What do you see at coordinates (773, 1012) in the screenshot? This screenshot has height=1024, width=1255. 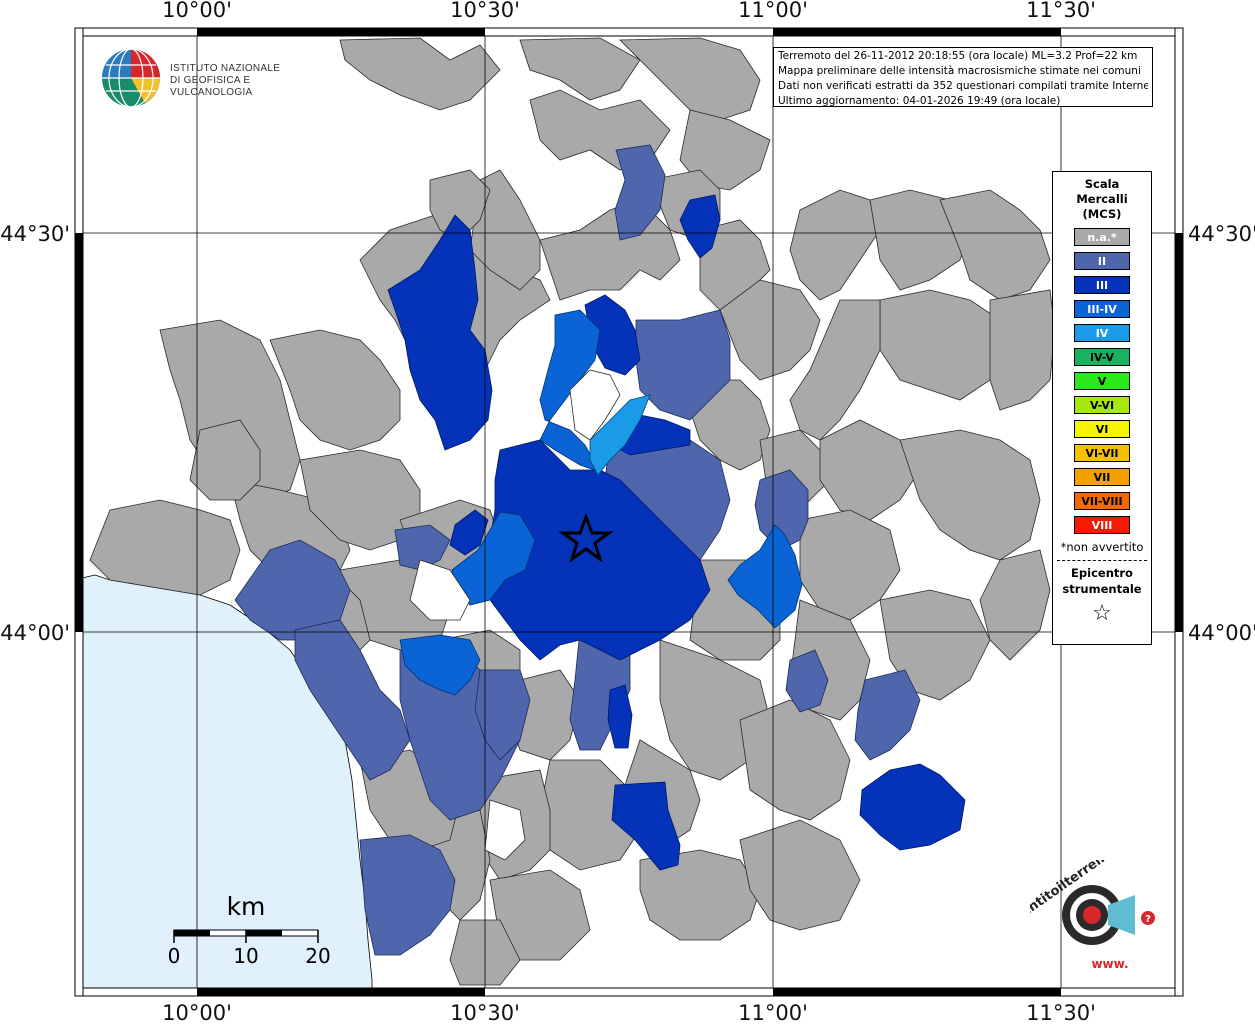 I see `lon-label-bottom-3: 11°00'` at bounding box center [773, 1012].